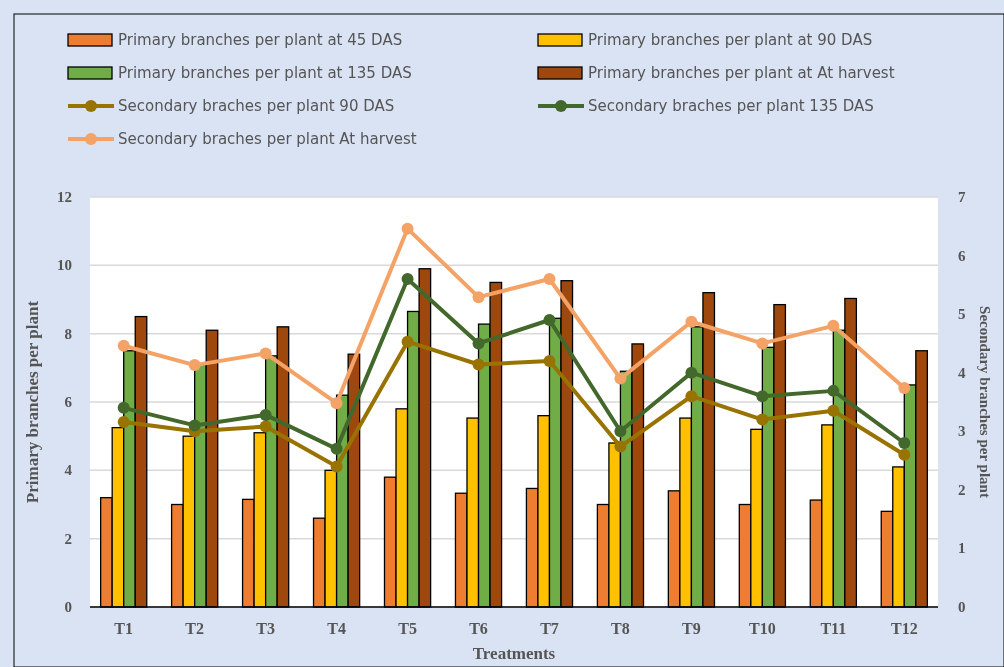  I want to click on y2-tick-label: 0, so click(962, 607).